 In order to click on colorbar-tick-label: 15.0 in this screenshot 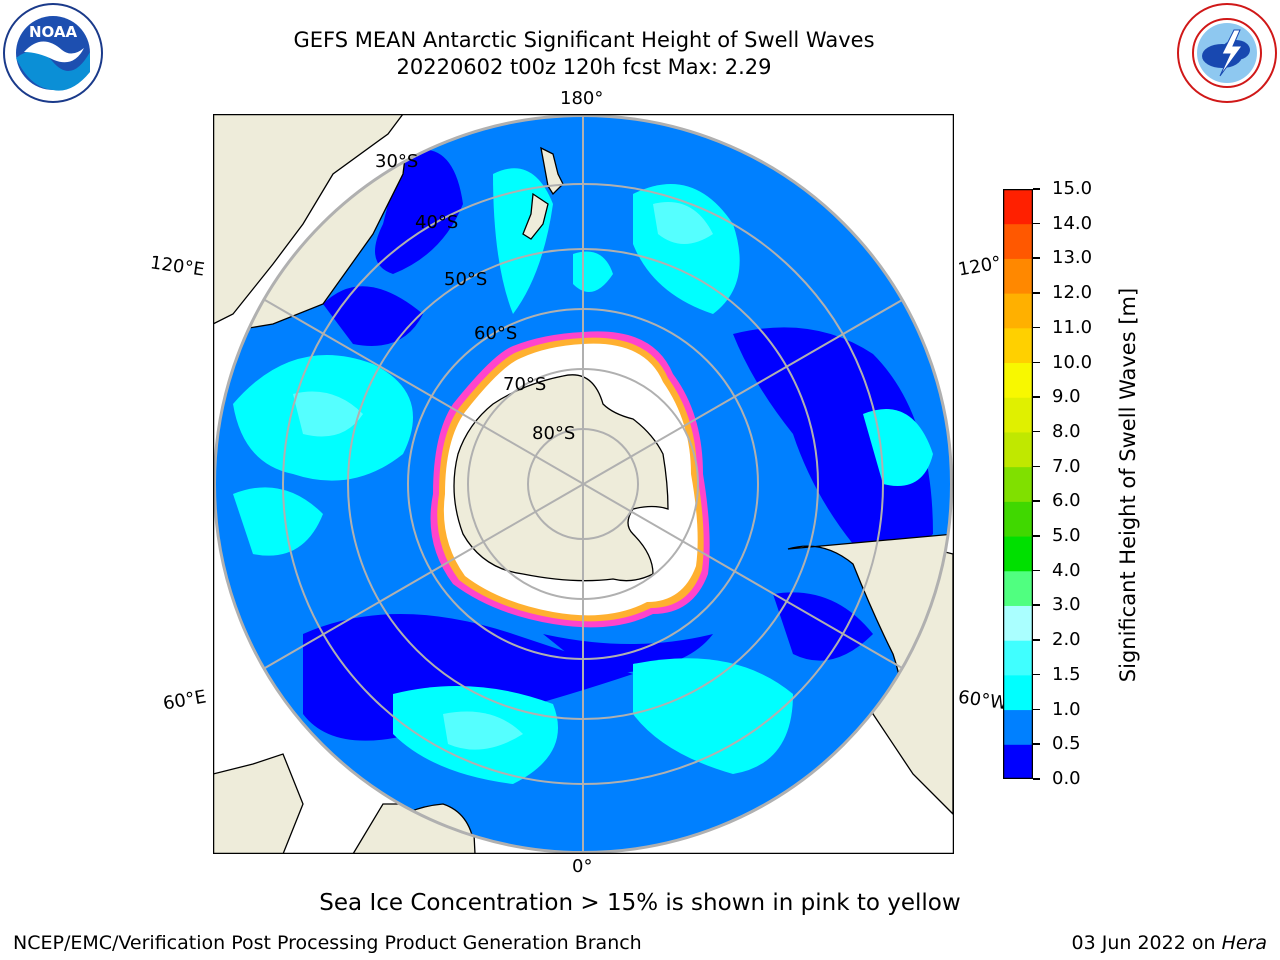, I will do `click(1072, 188)`.